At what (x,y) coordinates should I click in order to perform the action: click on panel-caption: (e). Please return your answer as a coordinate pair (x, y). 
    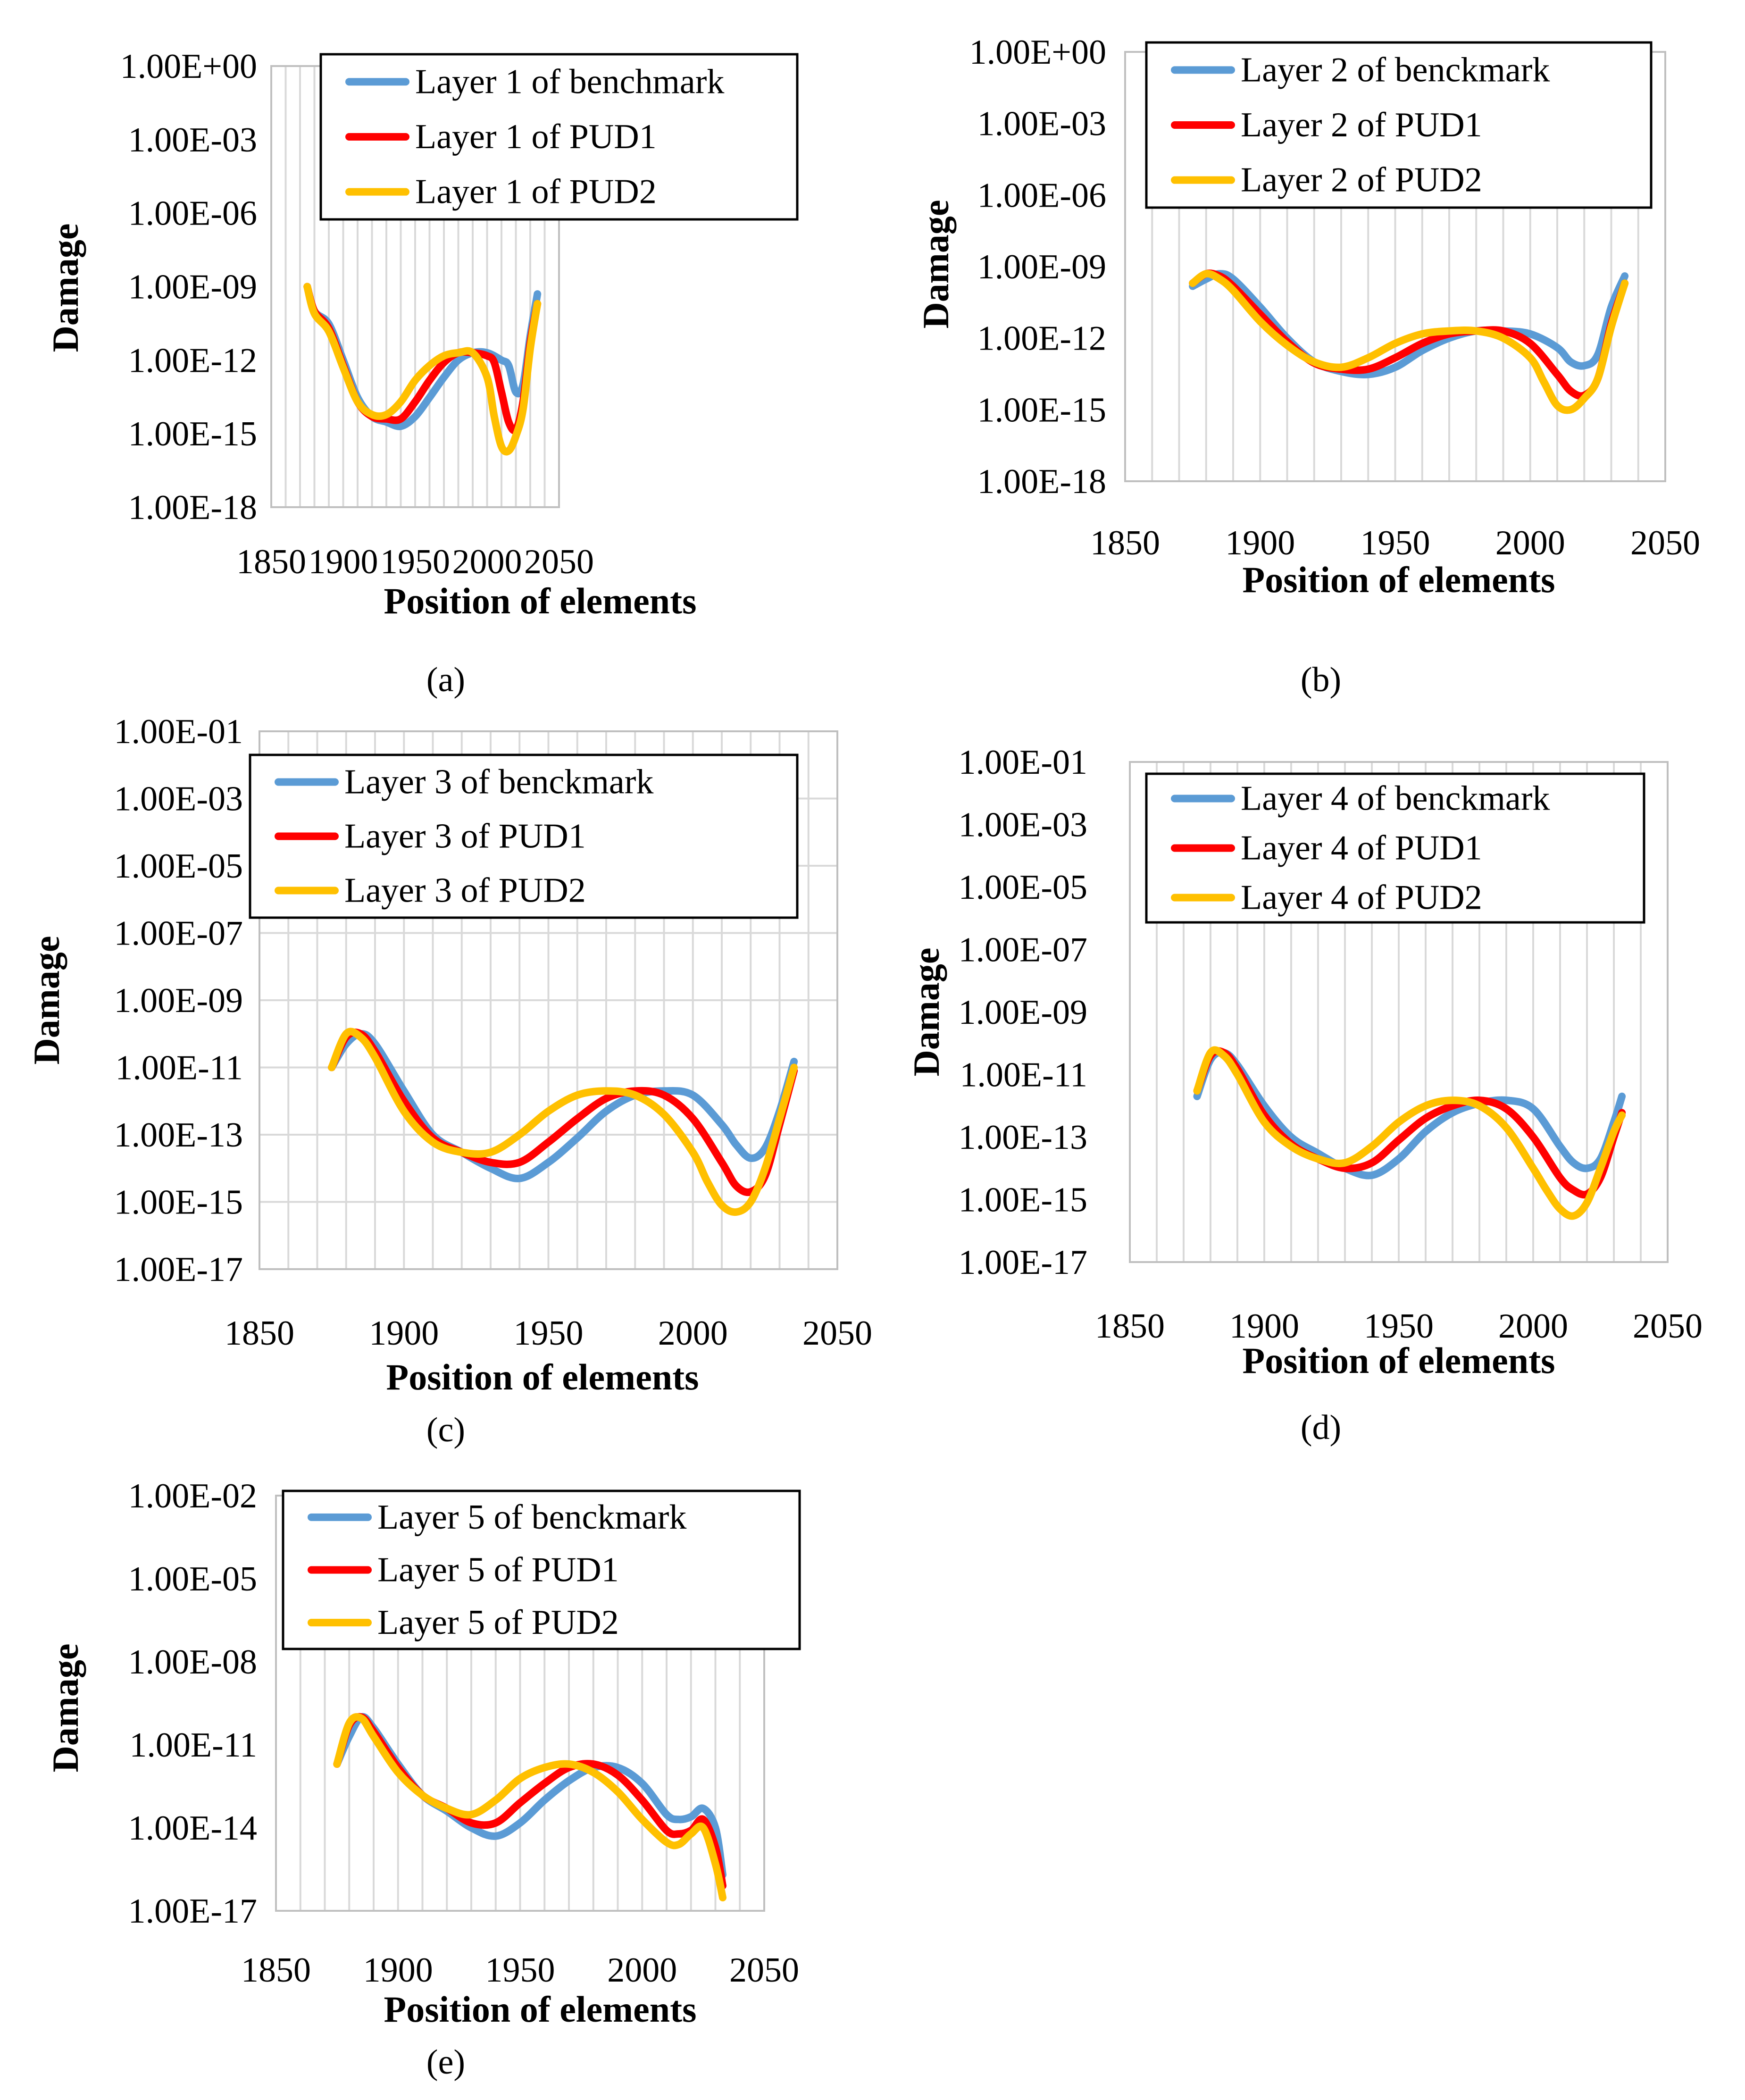
    Looking at the image, I should click on (445, 2062).